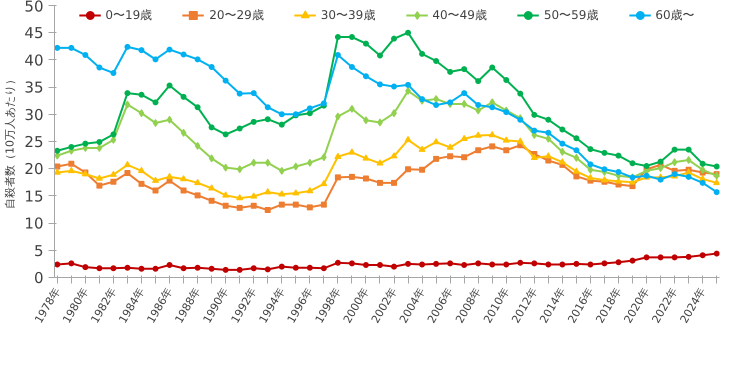 The height and width of the screenshot is (371, 750). What do you see at coordinates (571, 15) in the screenshot?
I see `legend-label: 50〜59歳` at bounding box center [571, 15].